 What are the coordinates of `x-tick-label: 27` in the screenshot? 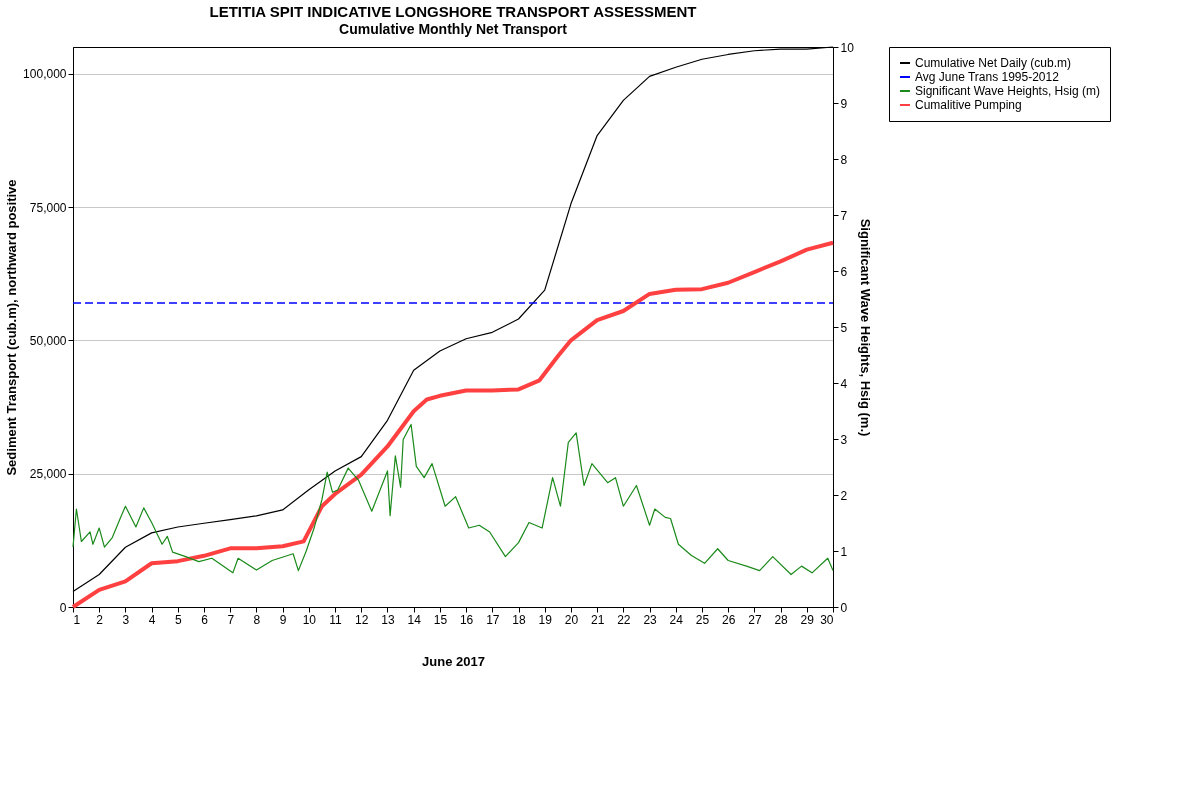 It's located at (755, 619).